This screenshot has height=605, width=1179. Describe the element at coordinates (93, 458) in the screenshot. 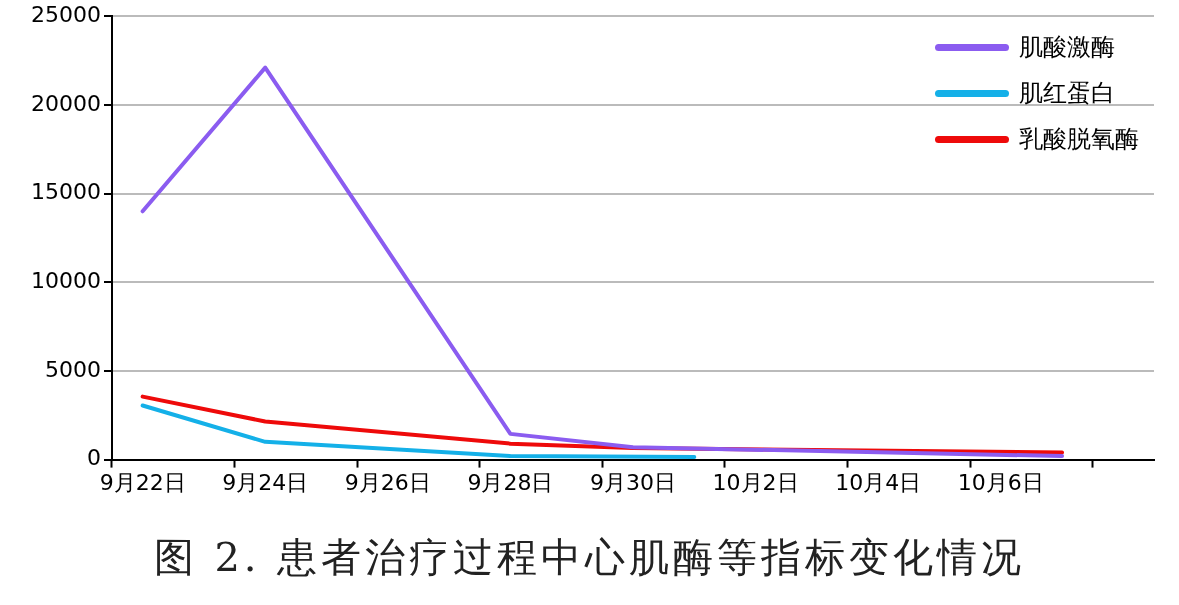

I see `y-tick-label: 0` at that location.